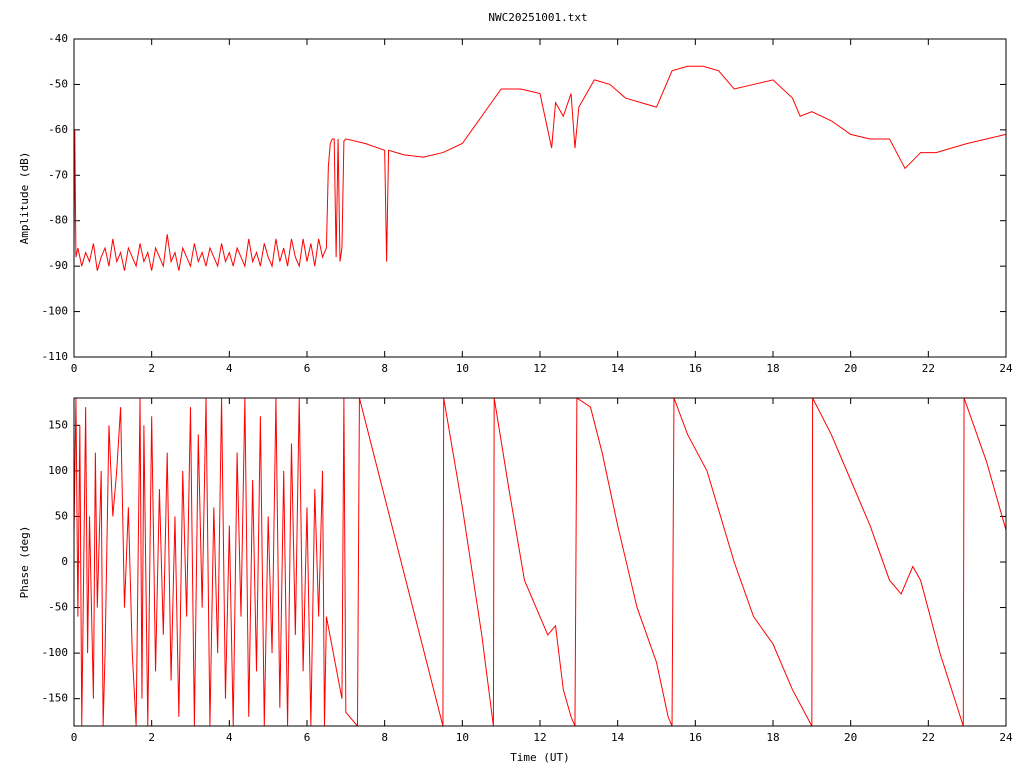  Describe the element at coordinates (58, 220) in the screenshot. I see `y-tick-label: -80` at that location.